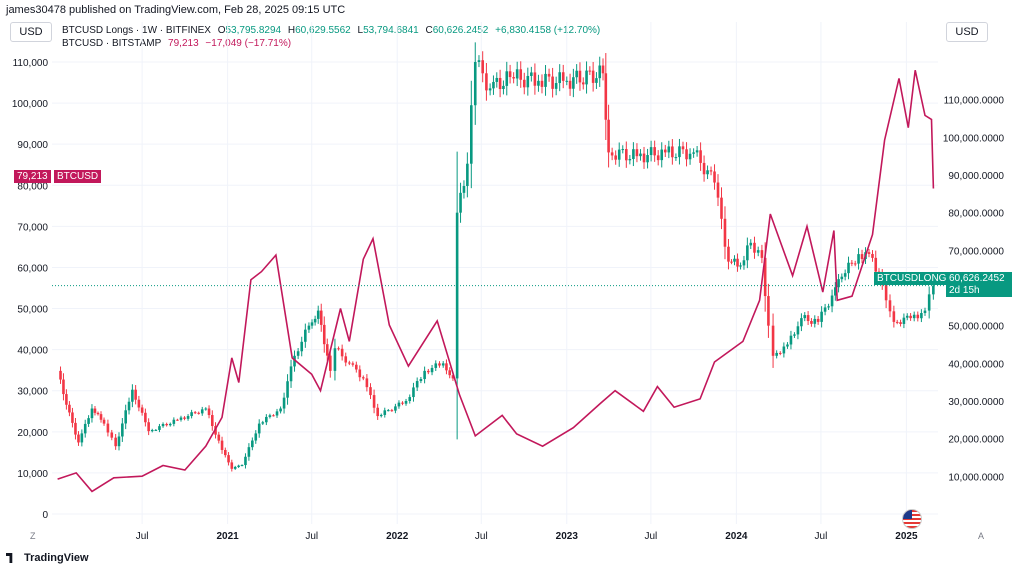  Describe the element at coordinates (976, 477) in the screenshot. I see `right-axis-tick: 10,000.0000` at that location.